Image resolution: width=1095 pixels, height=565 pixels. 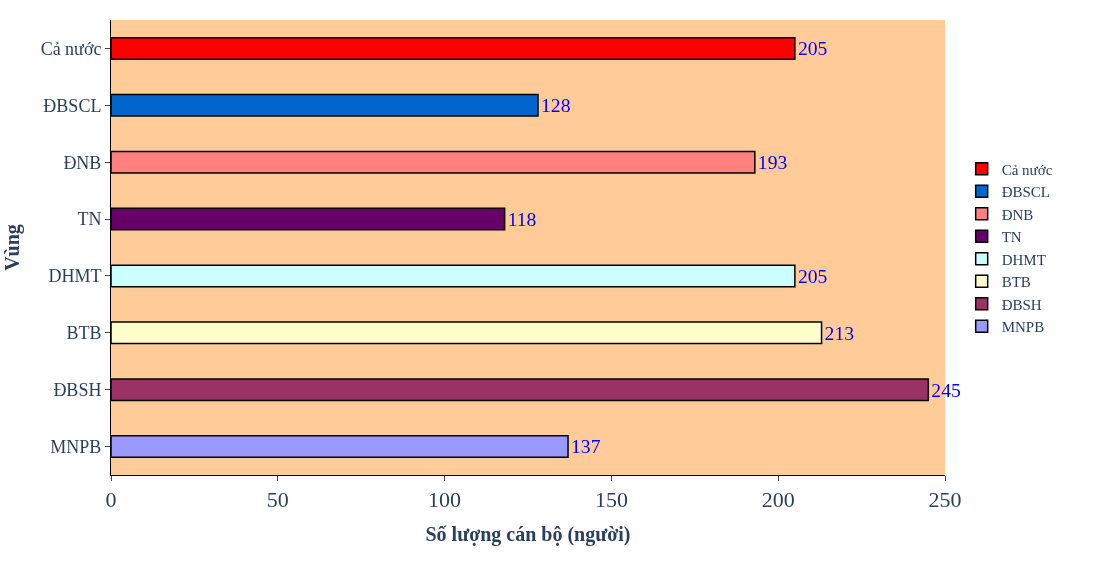 I want to click on legend-label: BTB, so click(x=1016, y=282).